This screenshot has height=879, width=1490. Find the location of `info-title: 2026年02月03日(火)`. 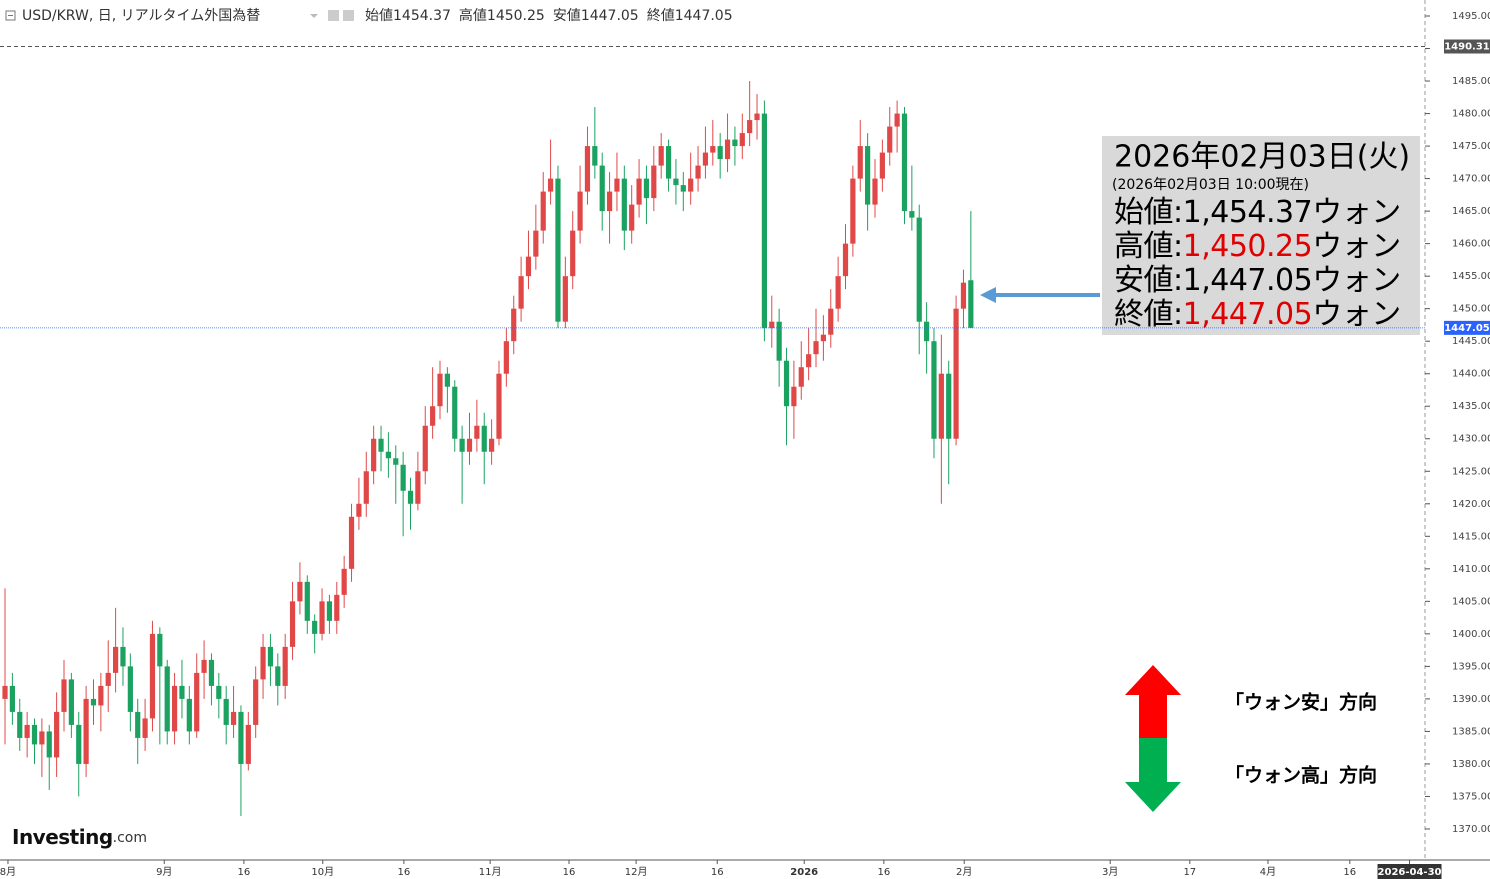

info-title: 2026年02月03日(火) is located at coordinates (1262, 157).